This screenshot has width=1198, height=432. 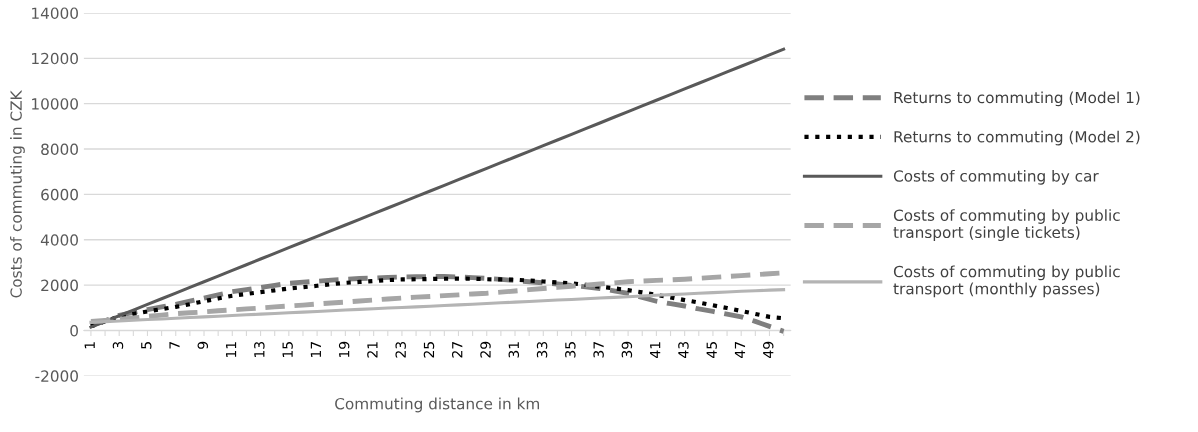 What do you see at coordinates (174, 345) in the screenshot?
I see `x-tick-label: 7` at bounding box center [174, 345].